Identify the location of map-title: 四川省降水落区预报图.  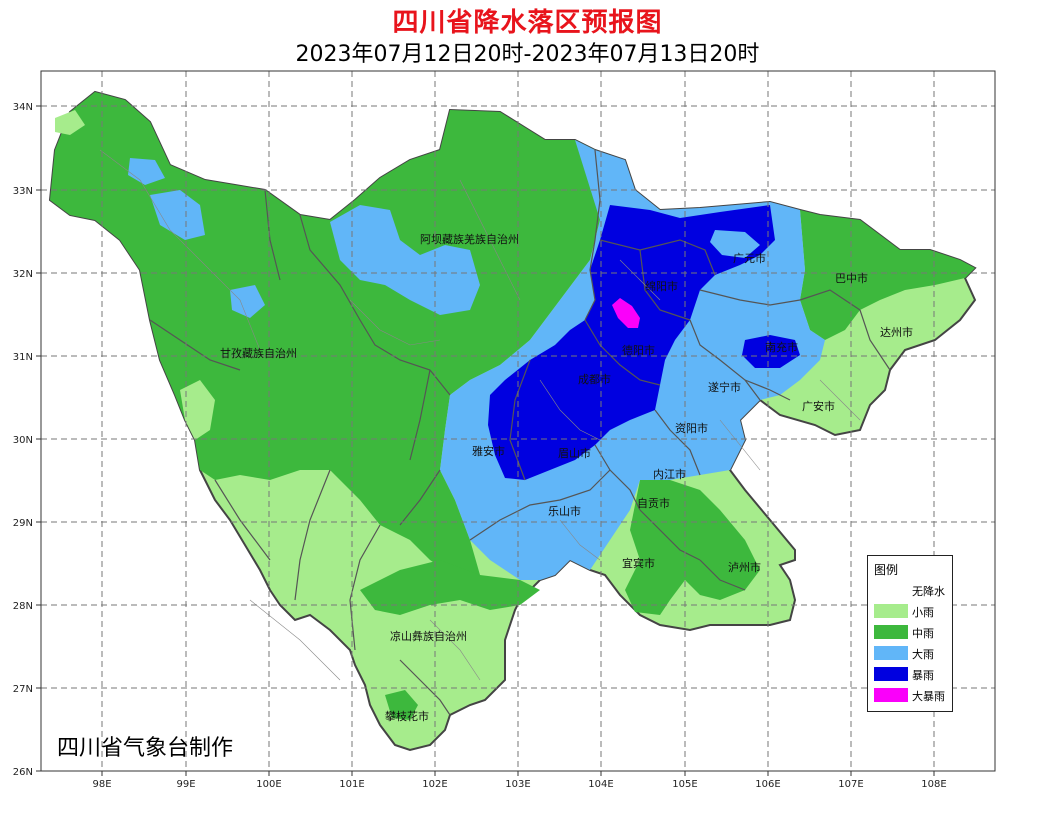
(527, 23).